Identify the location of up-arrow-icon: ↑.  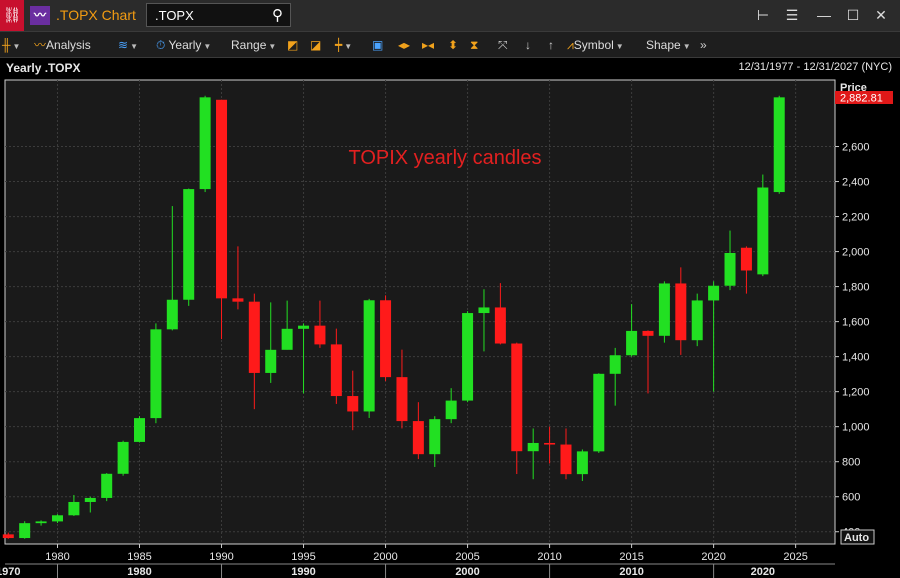
(551, 45).